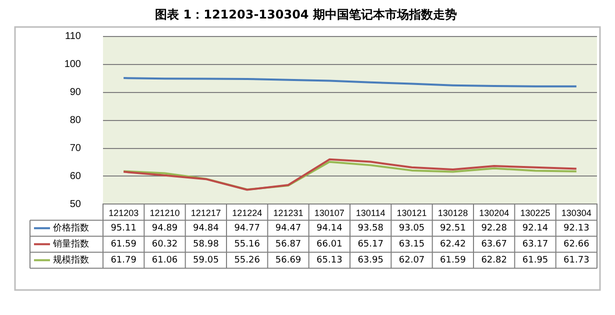 The image size is (615, 315). What do you see at coordinates (494, 245) in the screenshot?
I see `data-label: 63.67` at bounding box center [494, 245].